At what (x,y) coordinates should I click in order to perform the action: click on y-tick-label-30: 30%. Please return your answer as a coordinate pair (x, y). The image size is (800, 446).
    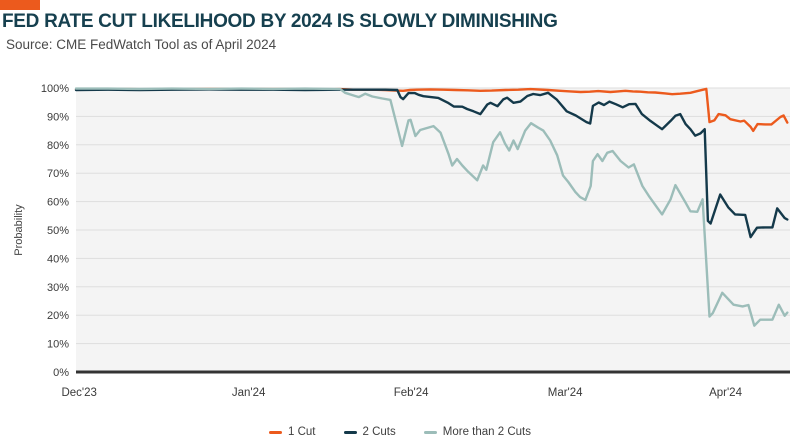
    Looking at the image, I should click on (58, 288).